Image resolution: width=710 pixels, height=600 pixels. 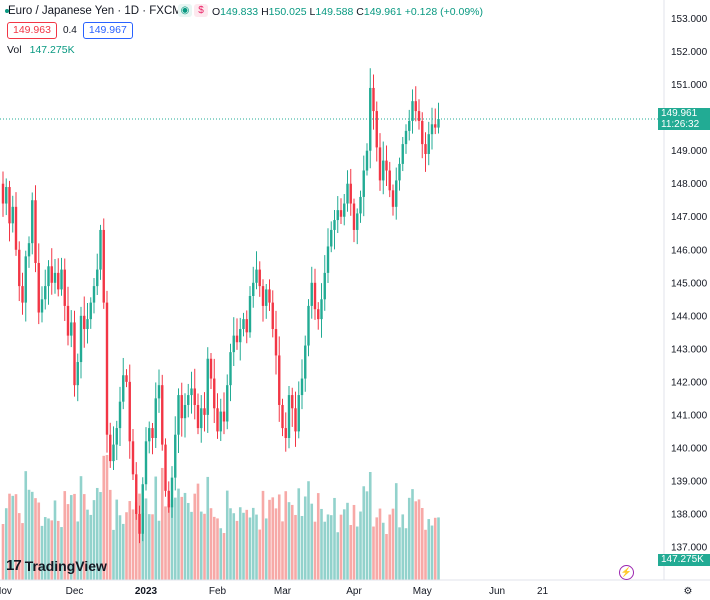 What do you see at coordinates (689, 415) in the screenshot?
I see `price-tick-label: 141.000` at bounding box center [689, 415].